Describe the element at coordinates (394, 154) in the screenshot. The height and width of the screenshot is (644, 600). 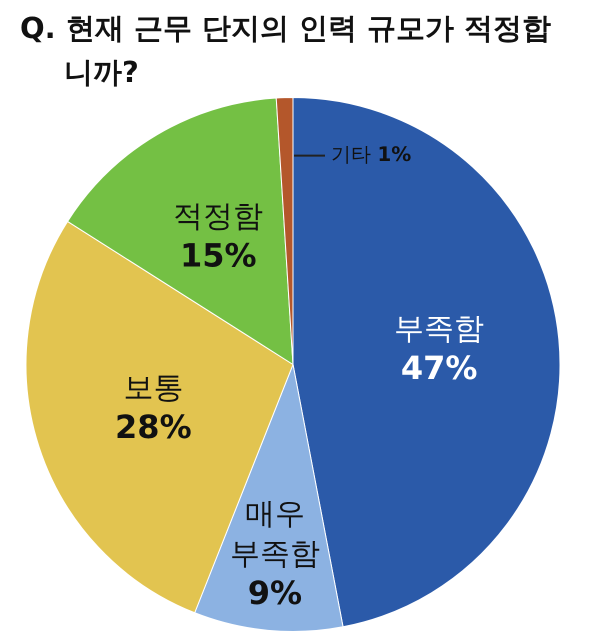
I see `data-label: 1%` at that location.